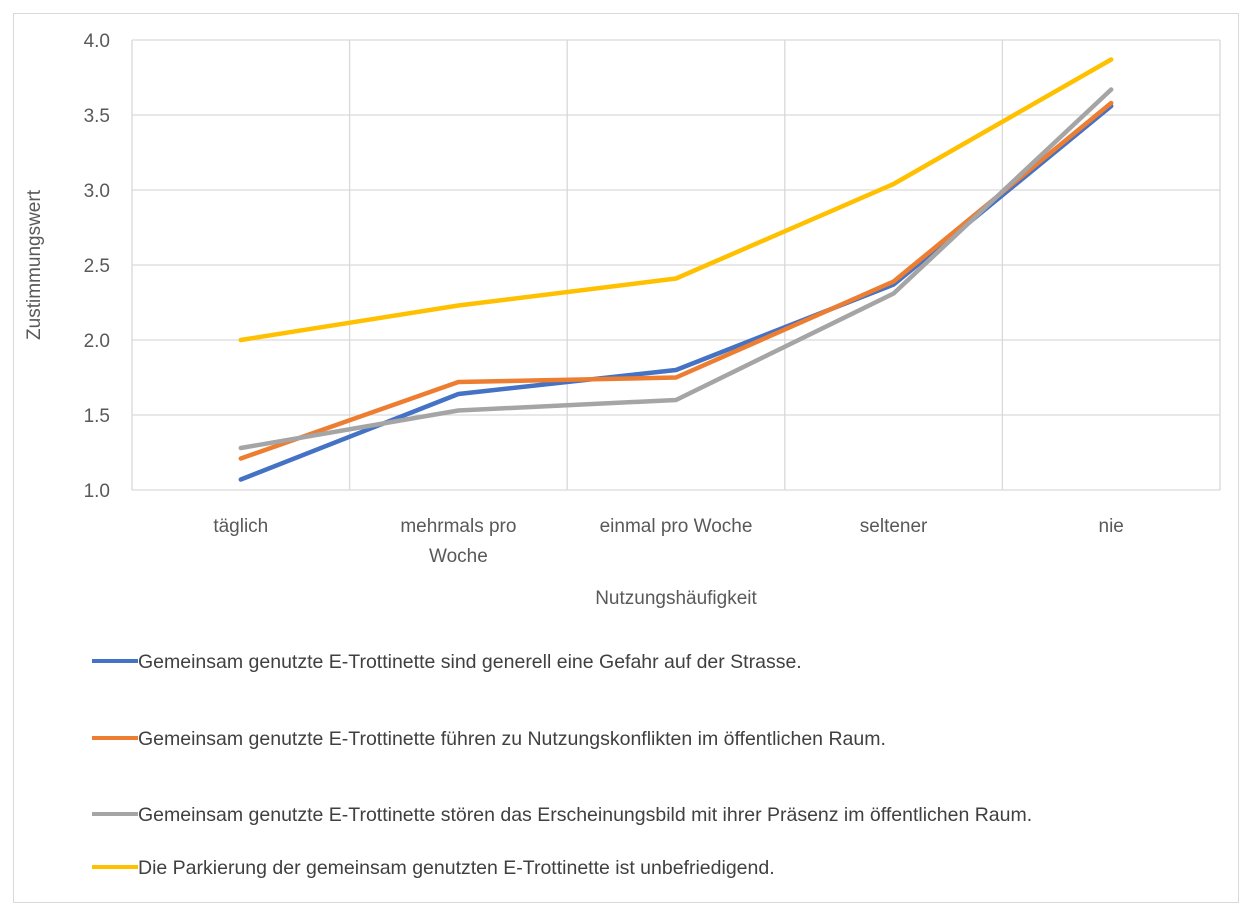  What do you see at coordinates (676, 526) in the screenshot?
I see `x-tick-label: einmal pro Woche` at bounding box center [676, 526].